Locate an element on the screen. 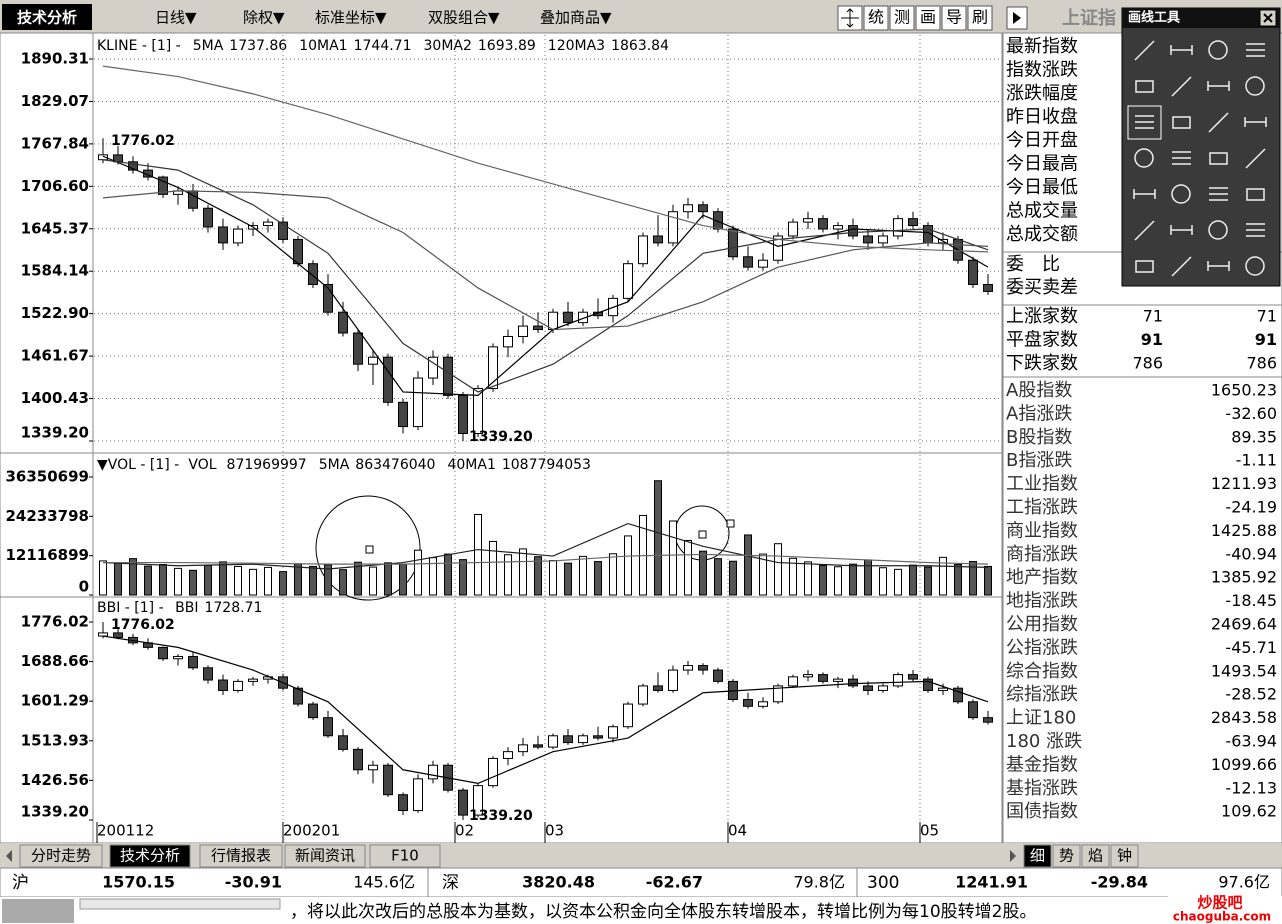 This screenshot has height=924, width=1282. menu: 除权▼ is located at coordinates (264, 18).